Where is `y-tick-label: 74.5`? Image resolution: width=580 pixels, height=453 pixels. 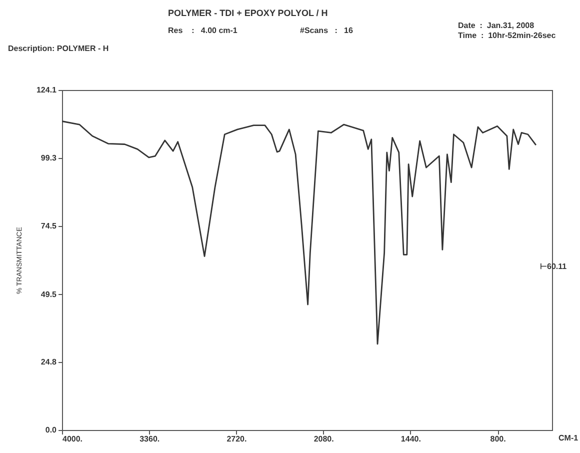 y-tick-label: 74.5 is located at coordinates (49, 225).